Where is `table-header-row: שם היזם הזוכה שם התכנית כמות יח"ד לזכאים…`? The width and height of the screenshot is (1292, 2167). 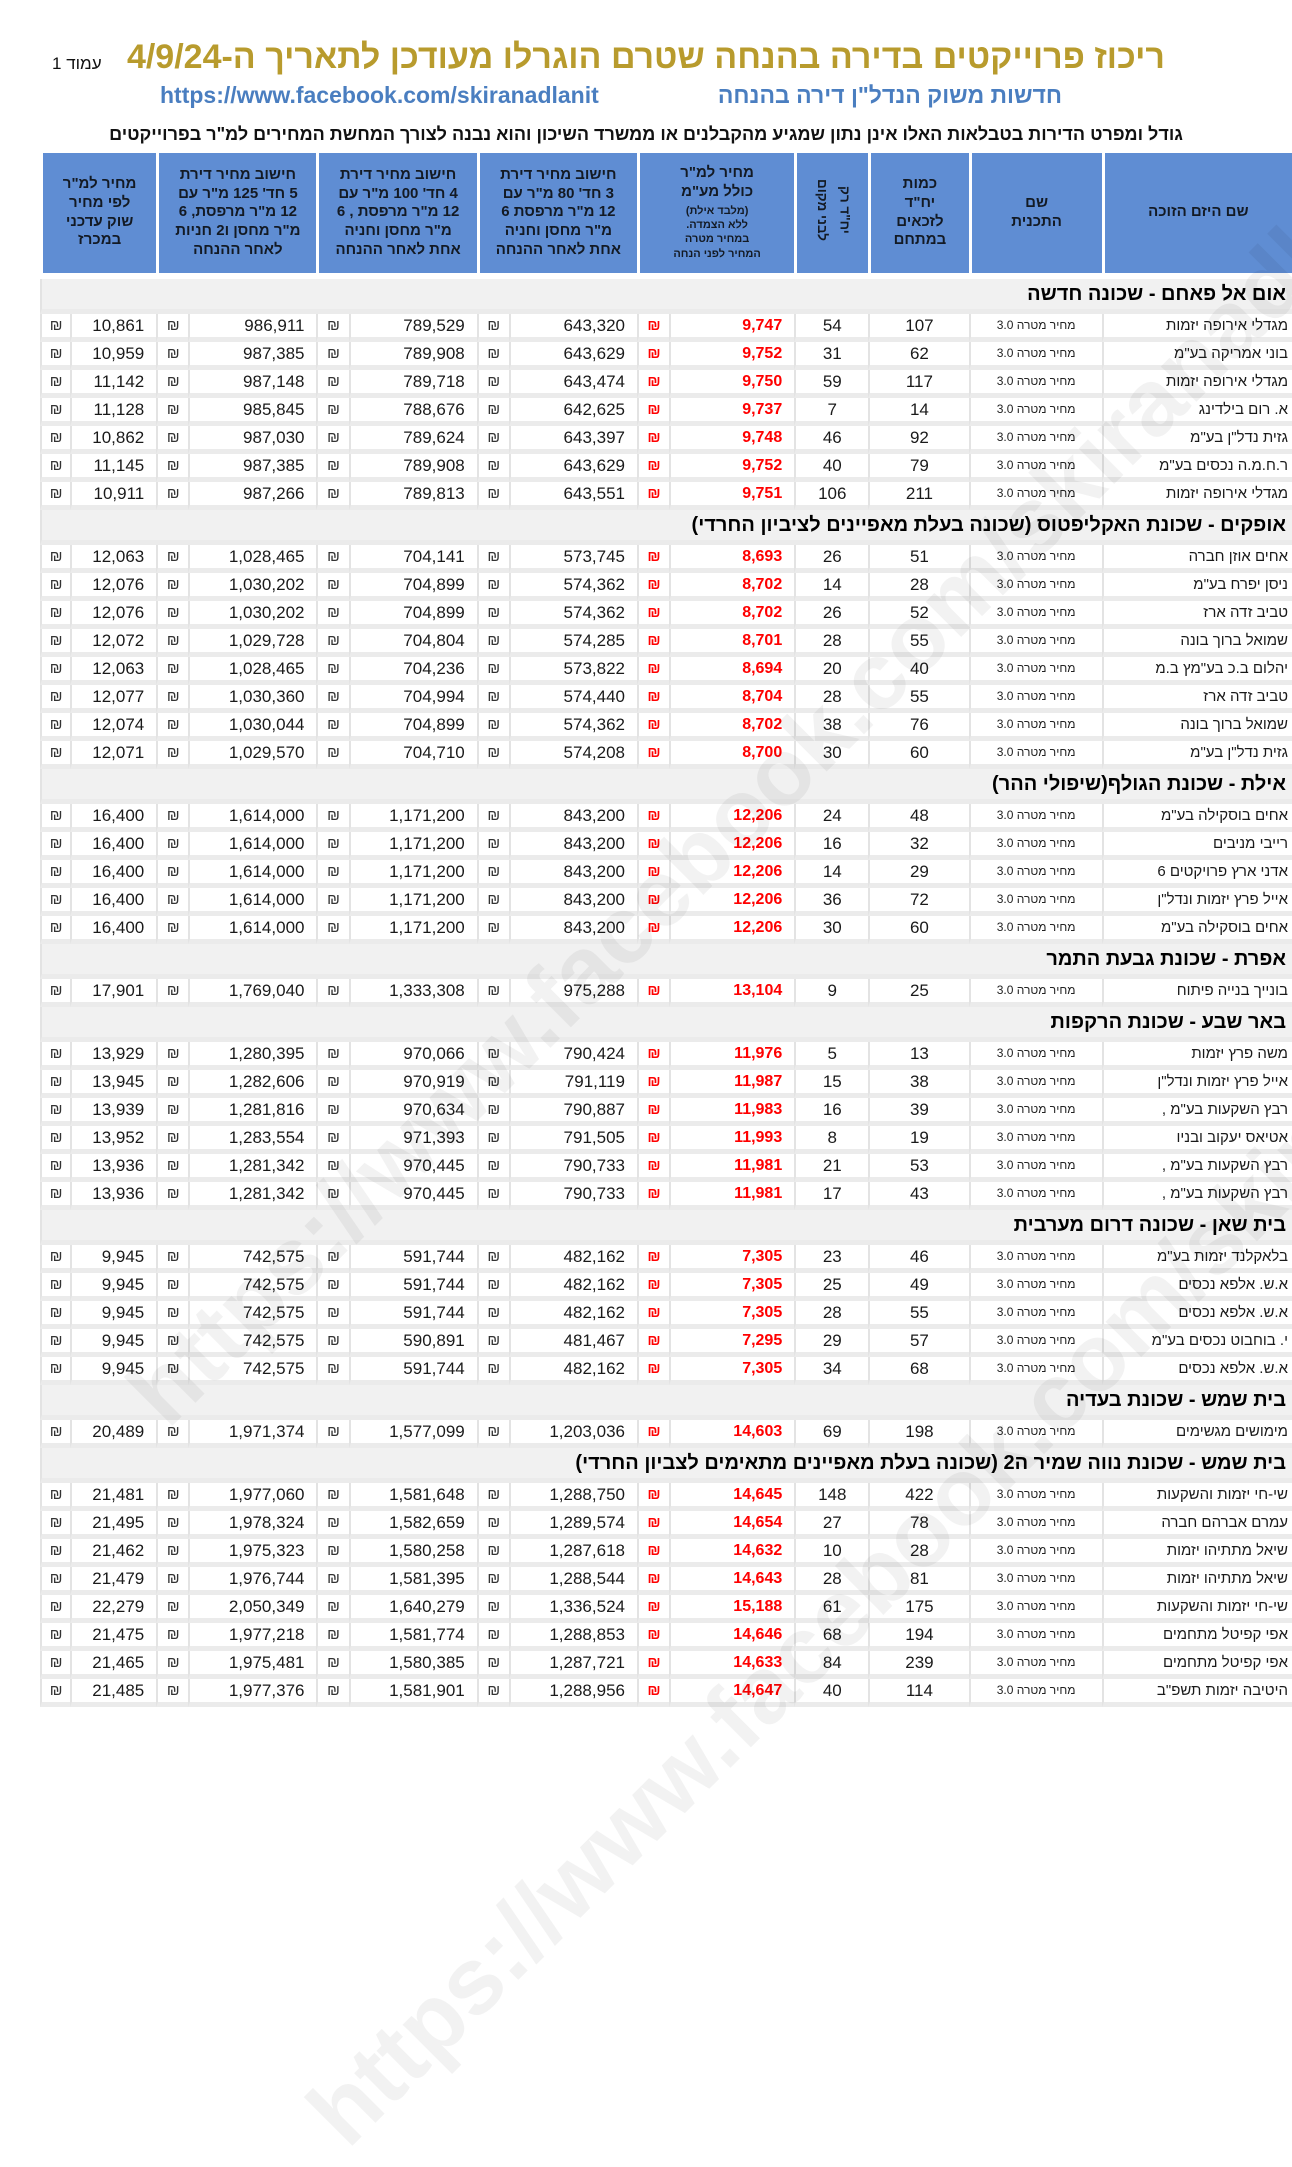 table-header-row: שם היזם הזוכה שם התכנית כמות יח"ד לזכאים… is located at coordinates (666, 215).